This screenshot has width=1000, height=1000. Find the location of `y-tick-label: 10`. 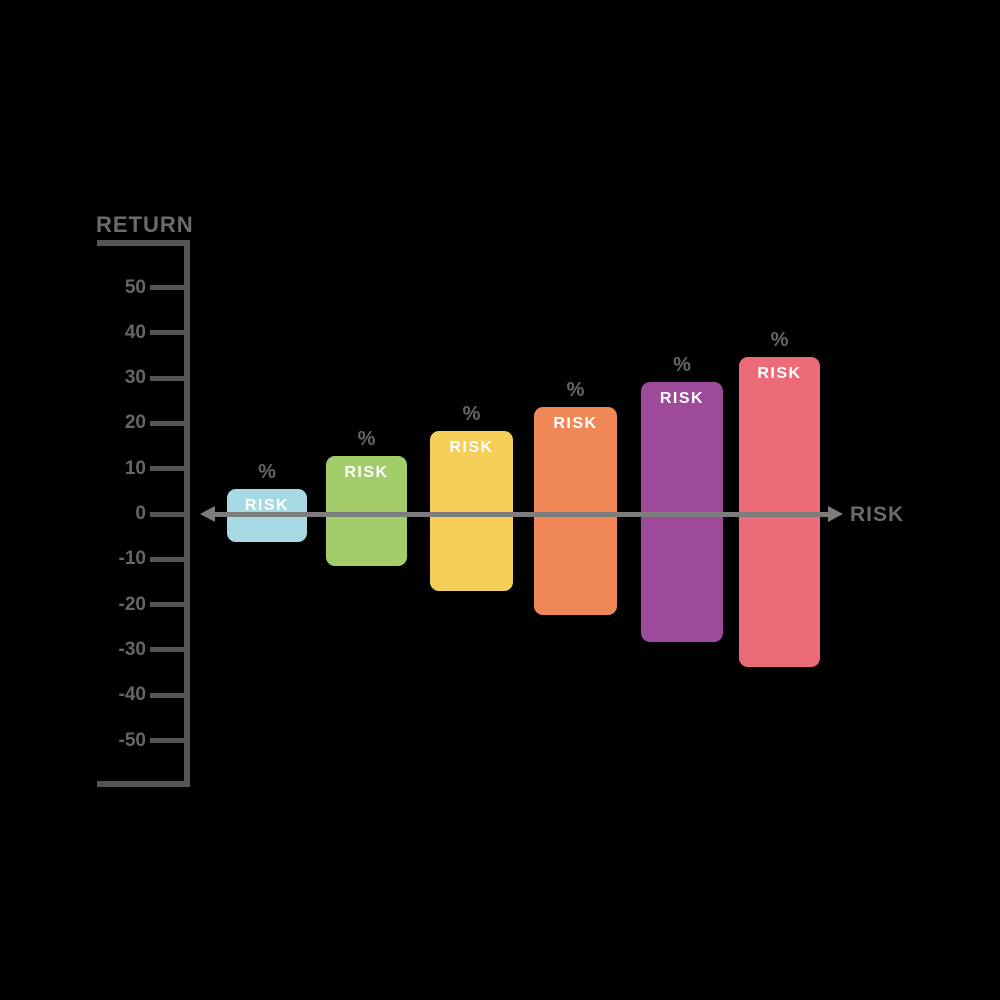

y-tick-label: 10 is located at coordinates (135, 468).